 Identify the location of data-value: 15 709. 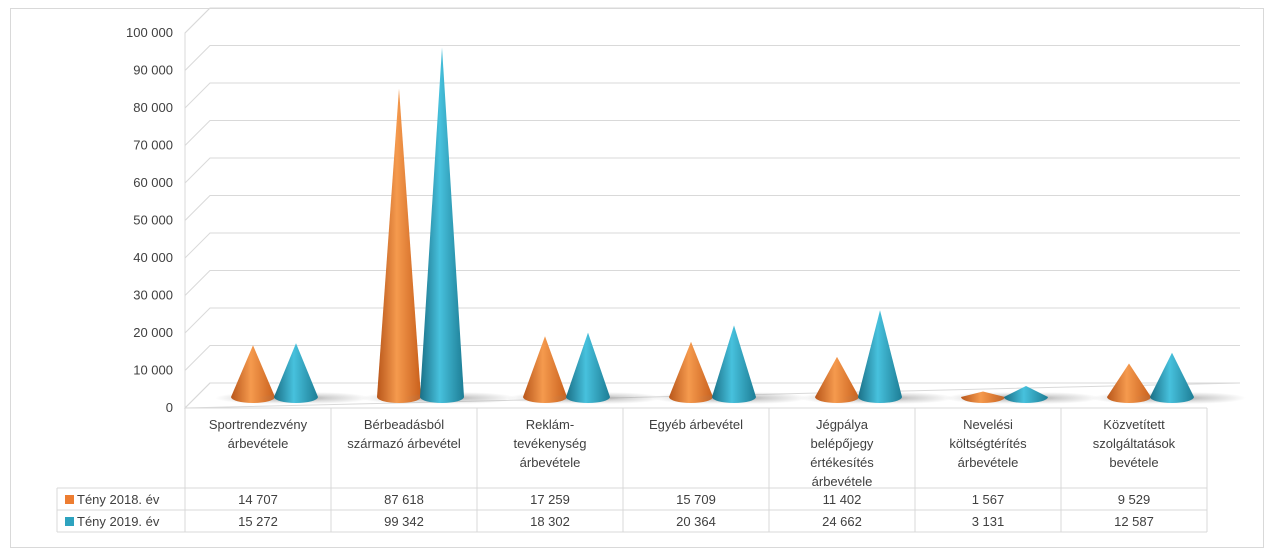
(696, 499).